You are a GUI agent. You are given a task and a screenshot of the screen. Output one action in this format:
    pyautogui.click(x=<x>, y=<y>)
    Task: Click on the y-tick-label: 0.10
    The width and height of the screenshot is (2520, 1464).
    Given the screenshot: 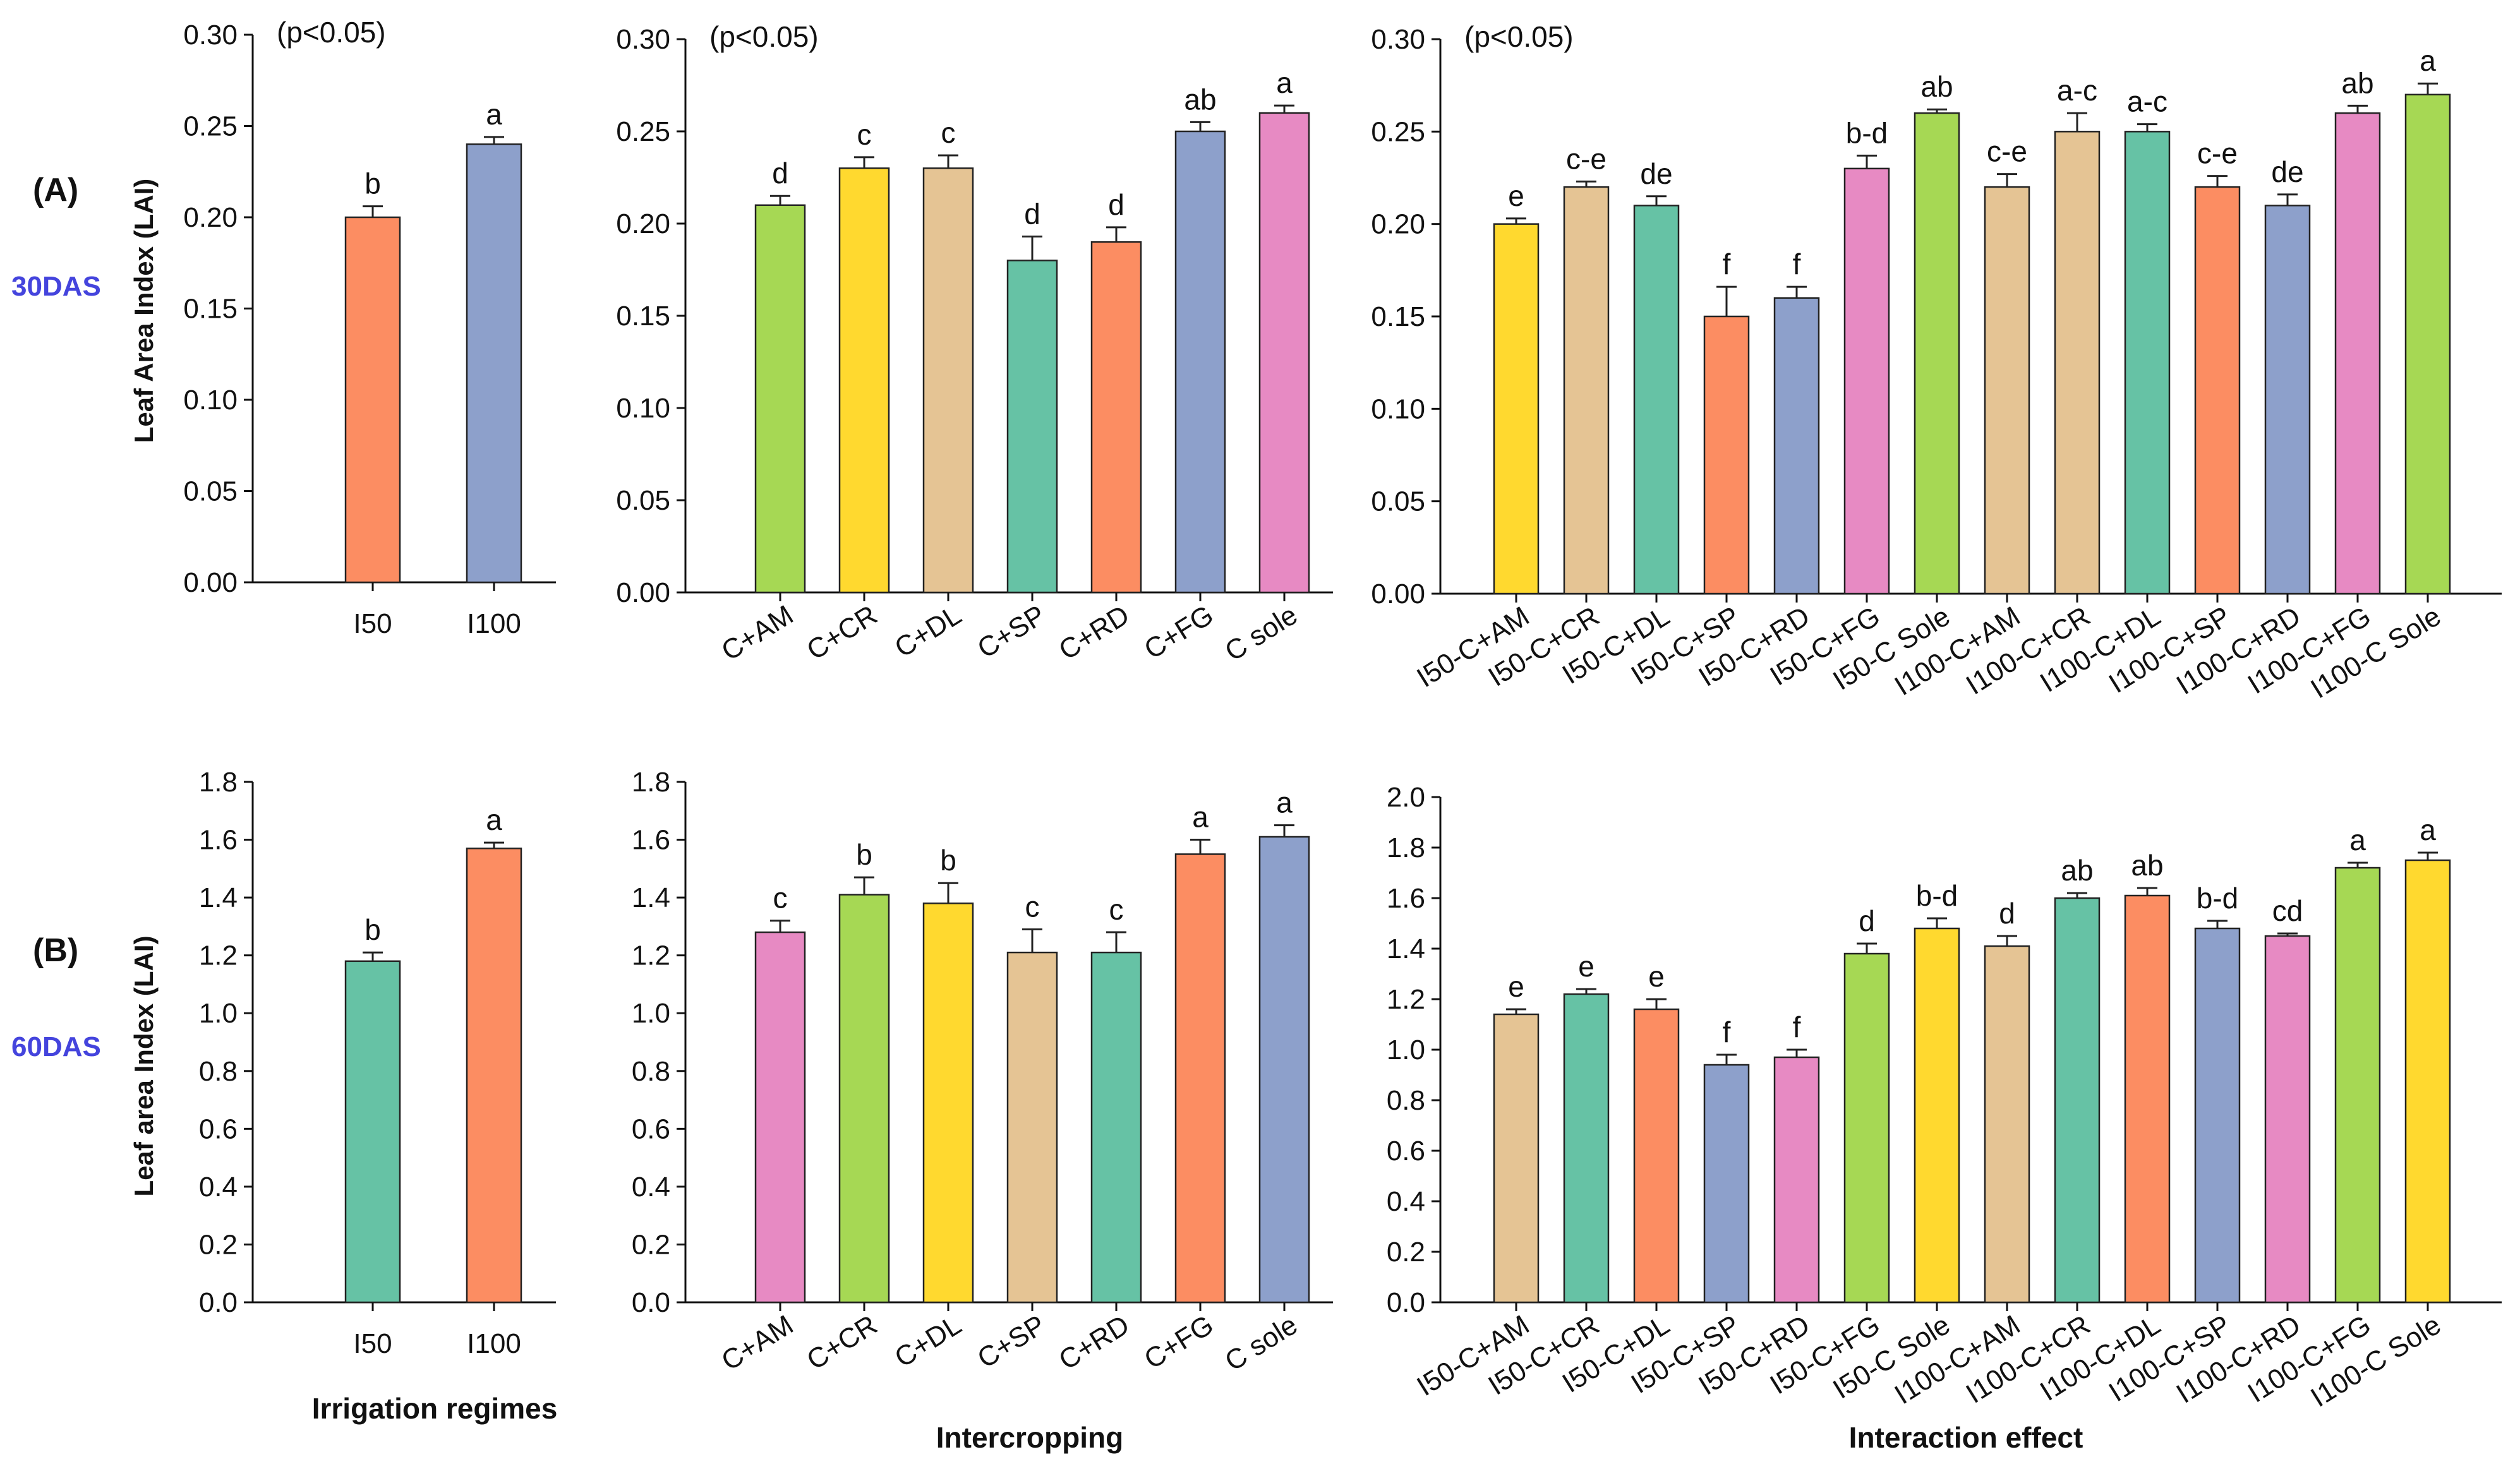 What is the action you would take?
    pyautogui.click(x=210, y=400)
    